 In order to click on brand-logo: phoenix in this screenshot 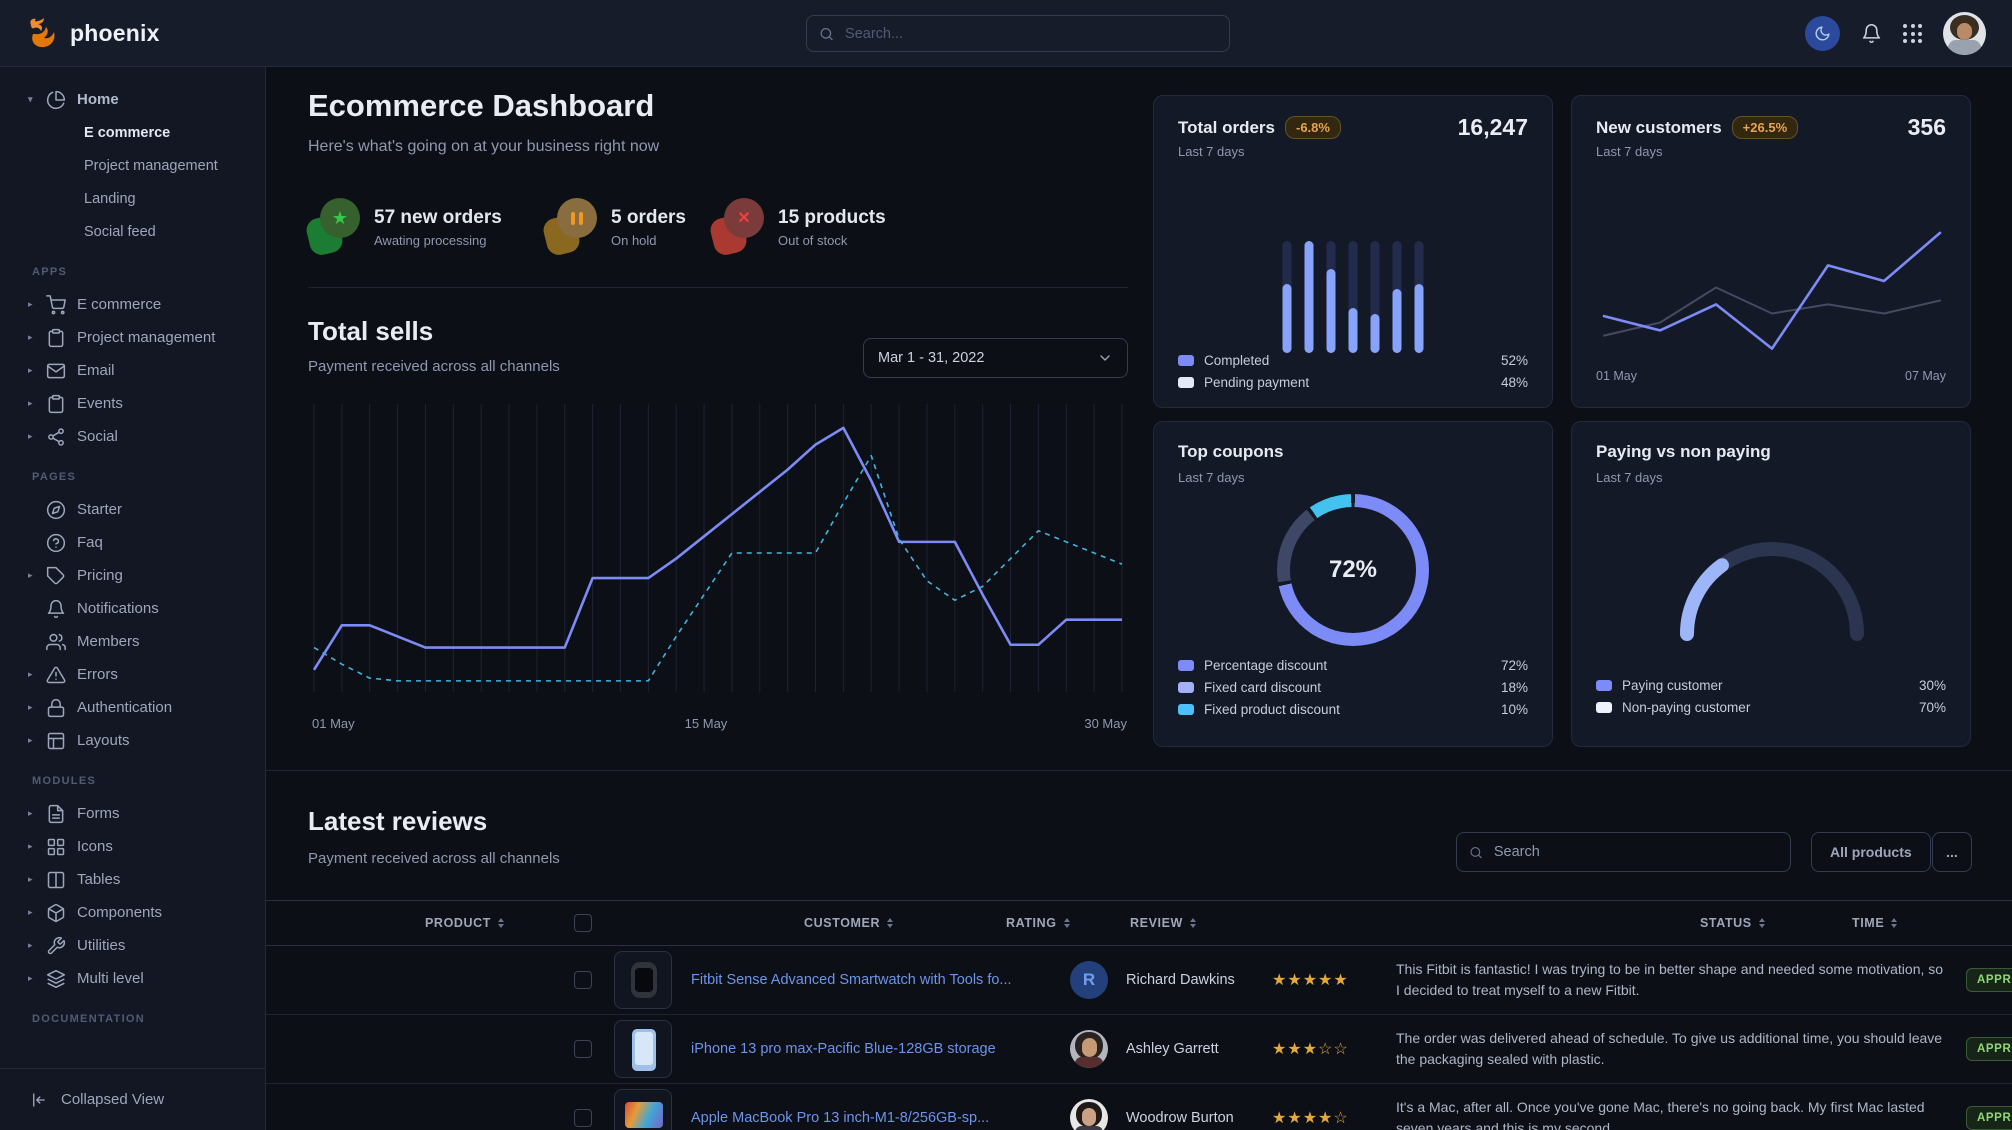, I will do `click(93, 33)`.